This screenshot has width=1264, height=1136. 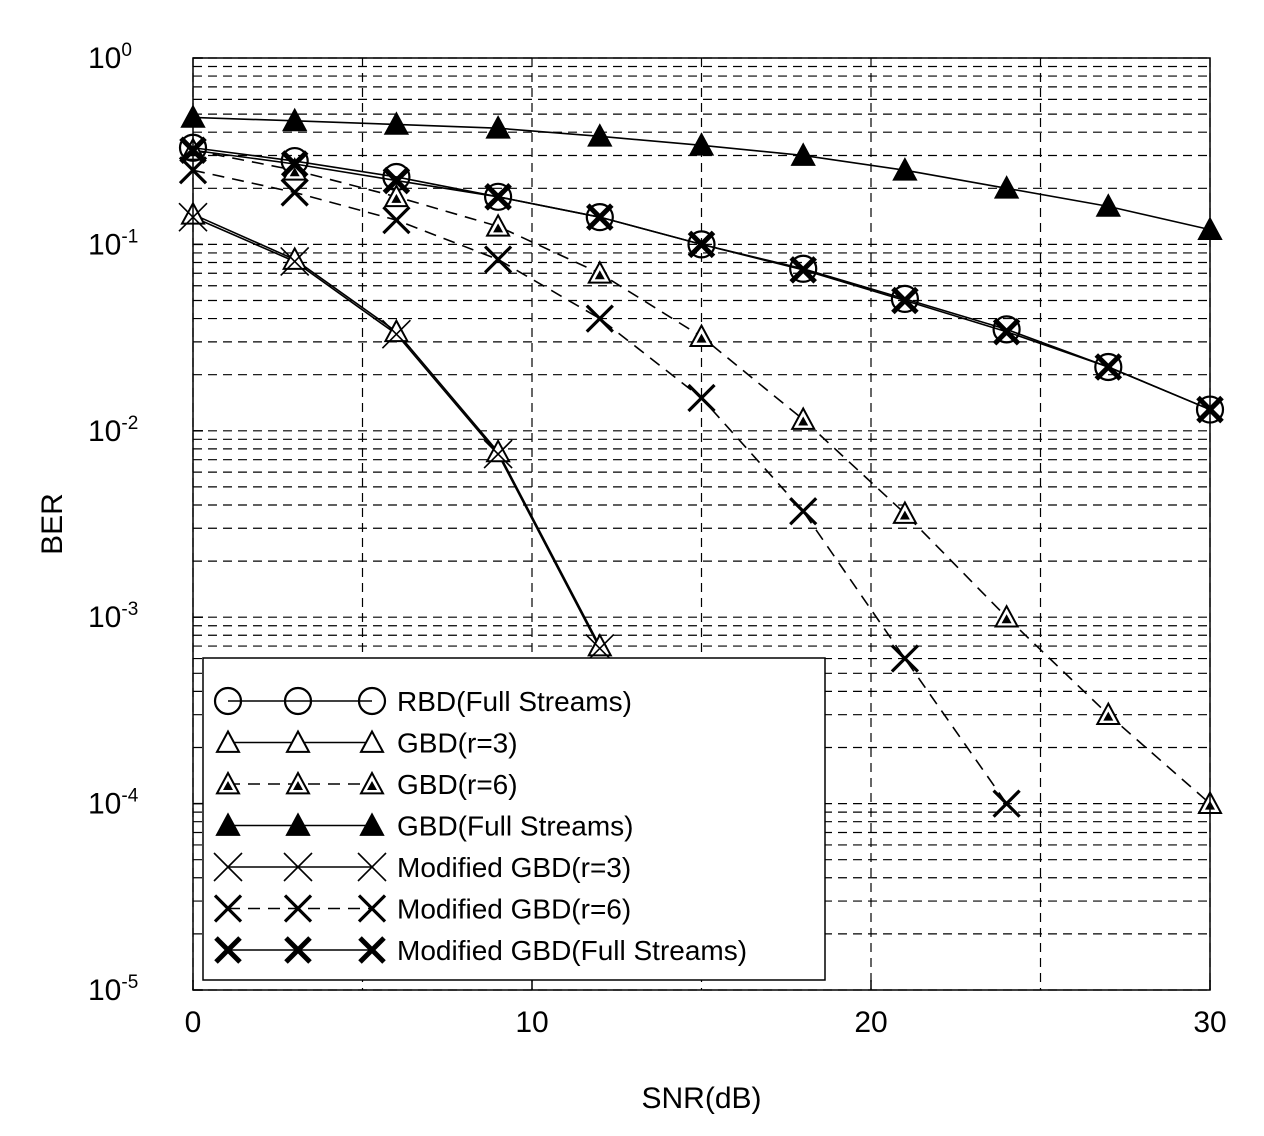 What do you see at coordinates (572, 950) in the screenshot?
I see `legend-label: Modified GBD(Full Streams)` at bounding box center [572, 950].